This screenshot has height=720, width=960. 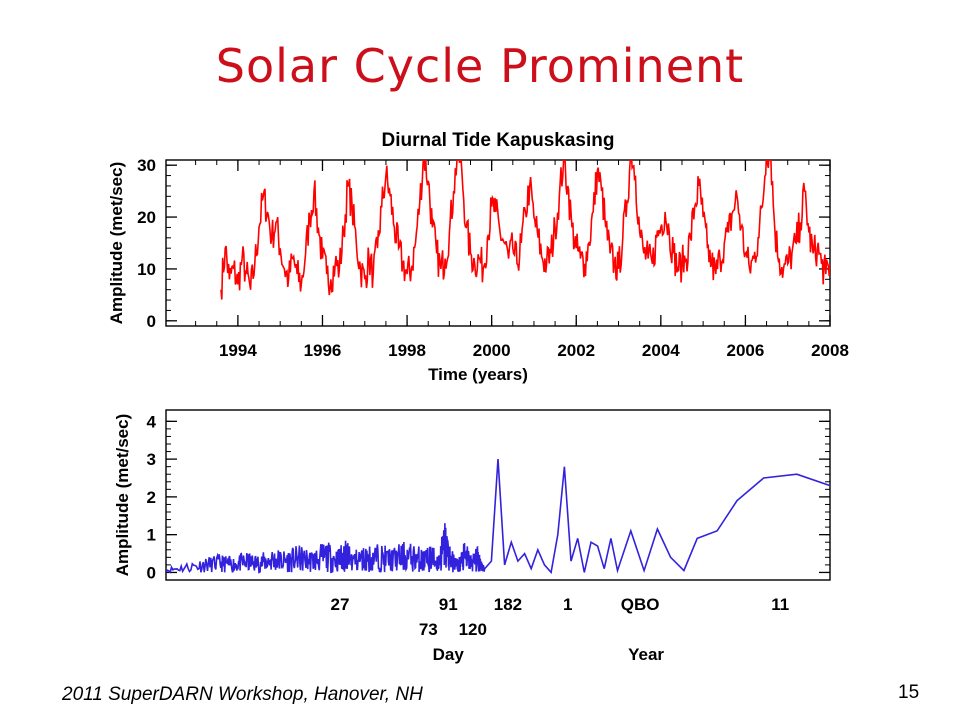 I want to click on x-axis-title: Time (years), so click(x=478, y=374).